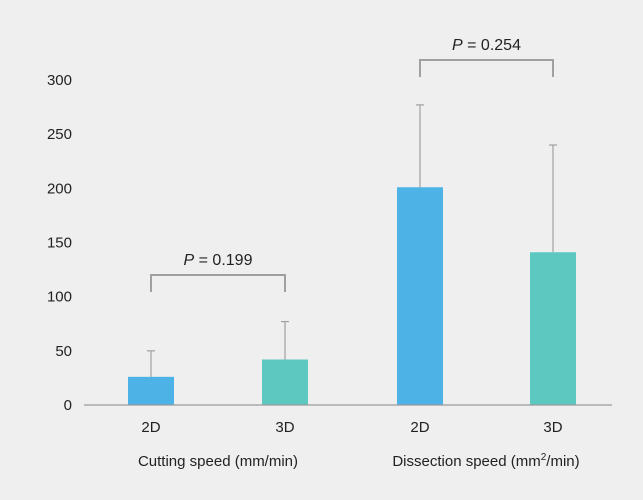 This screenshot has width=643, height=500. What do you see at coordinates (218, 461) in the screenshot?
I see `group-label: Cutting speed (mm/min)` at bounding box center [218, 461].